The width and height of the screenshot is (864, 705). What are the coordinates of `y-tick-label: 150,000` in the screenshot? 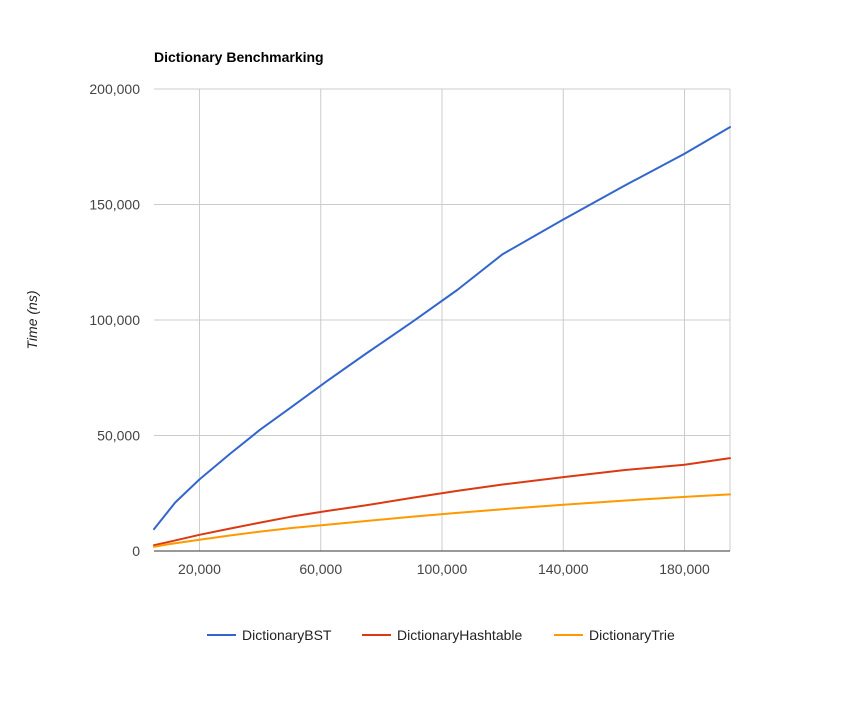 It's located at (114, 205).